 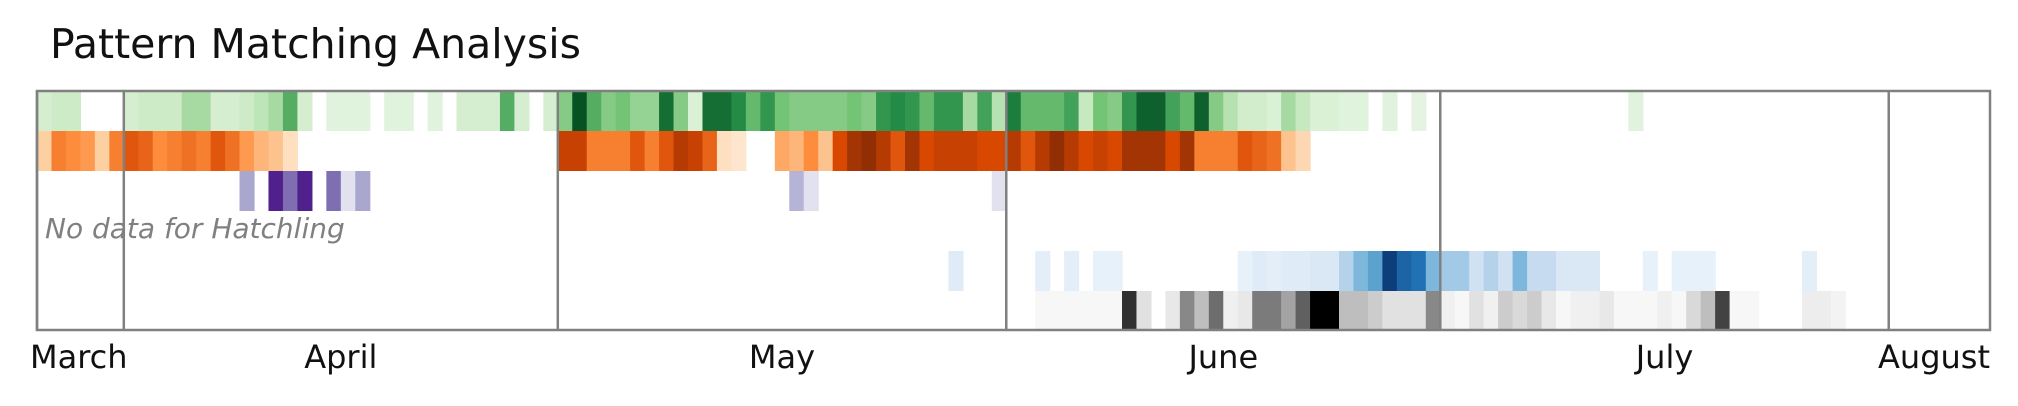 What do you see at coordinates (79, 357) in the screenshot?
I see `x-tick-label: March` at bounding box center [79, 357].